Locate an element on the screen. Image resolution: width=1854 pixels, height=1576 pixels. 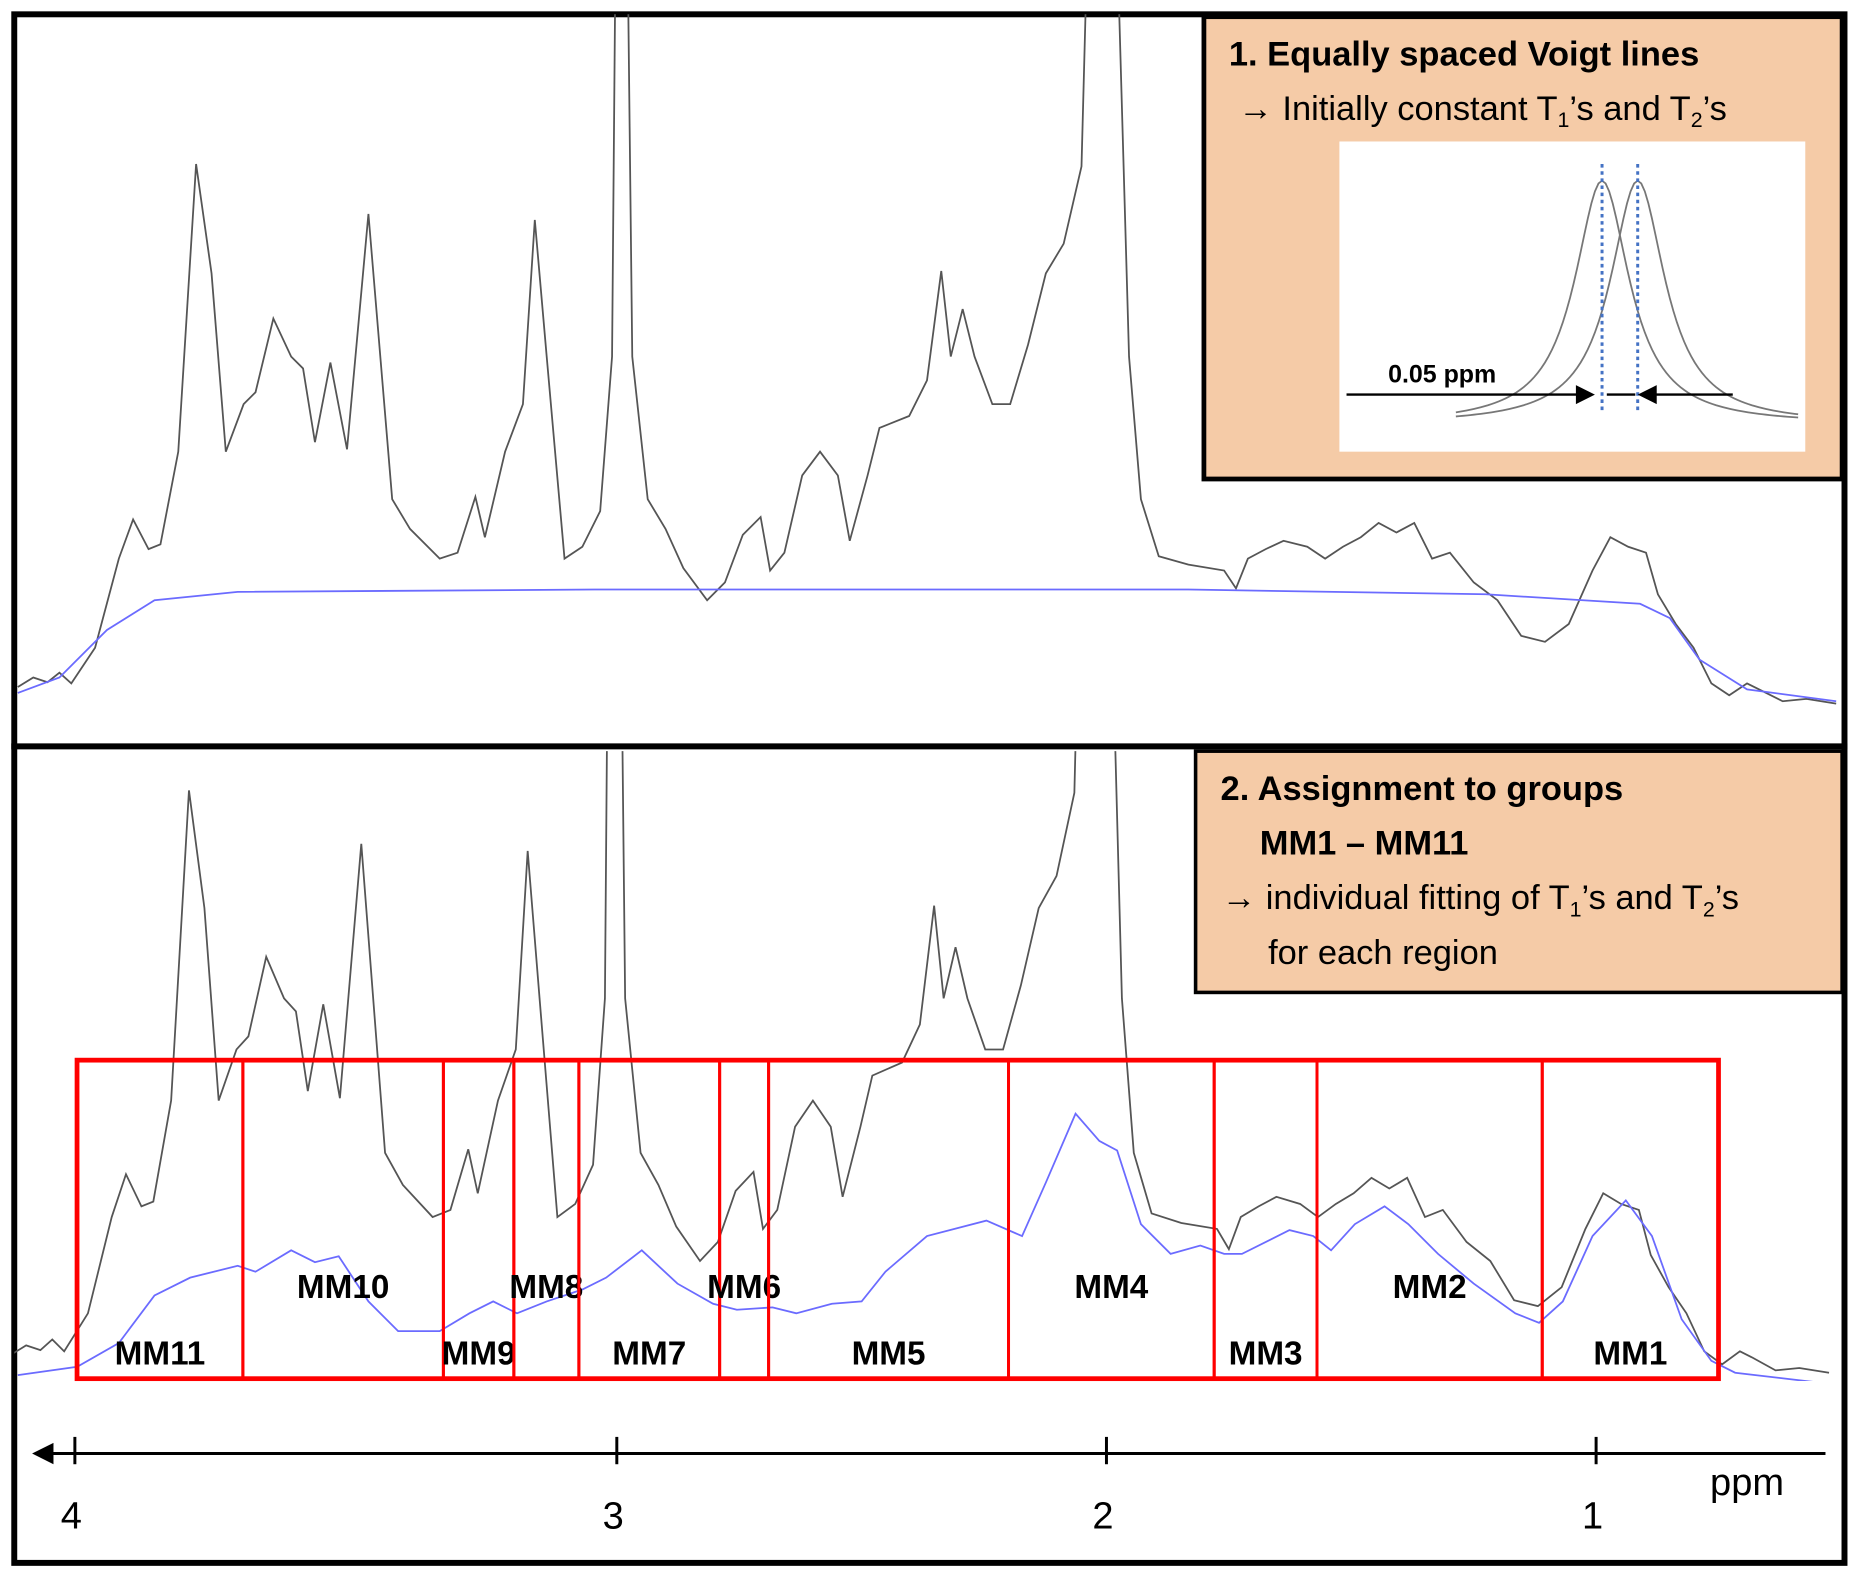
voigt-box-title: 1. Equally spaced Voigt lines is located at coordinates (1464, 54).